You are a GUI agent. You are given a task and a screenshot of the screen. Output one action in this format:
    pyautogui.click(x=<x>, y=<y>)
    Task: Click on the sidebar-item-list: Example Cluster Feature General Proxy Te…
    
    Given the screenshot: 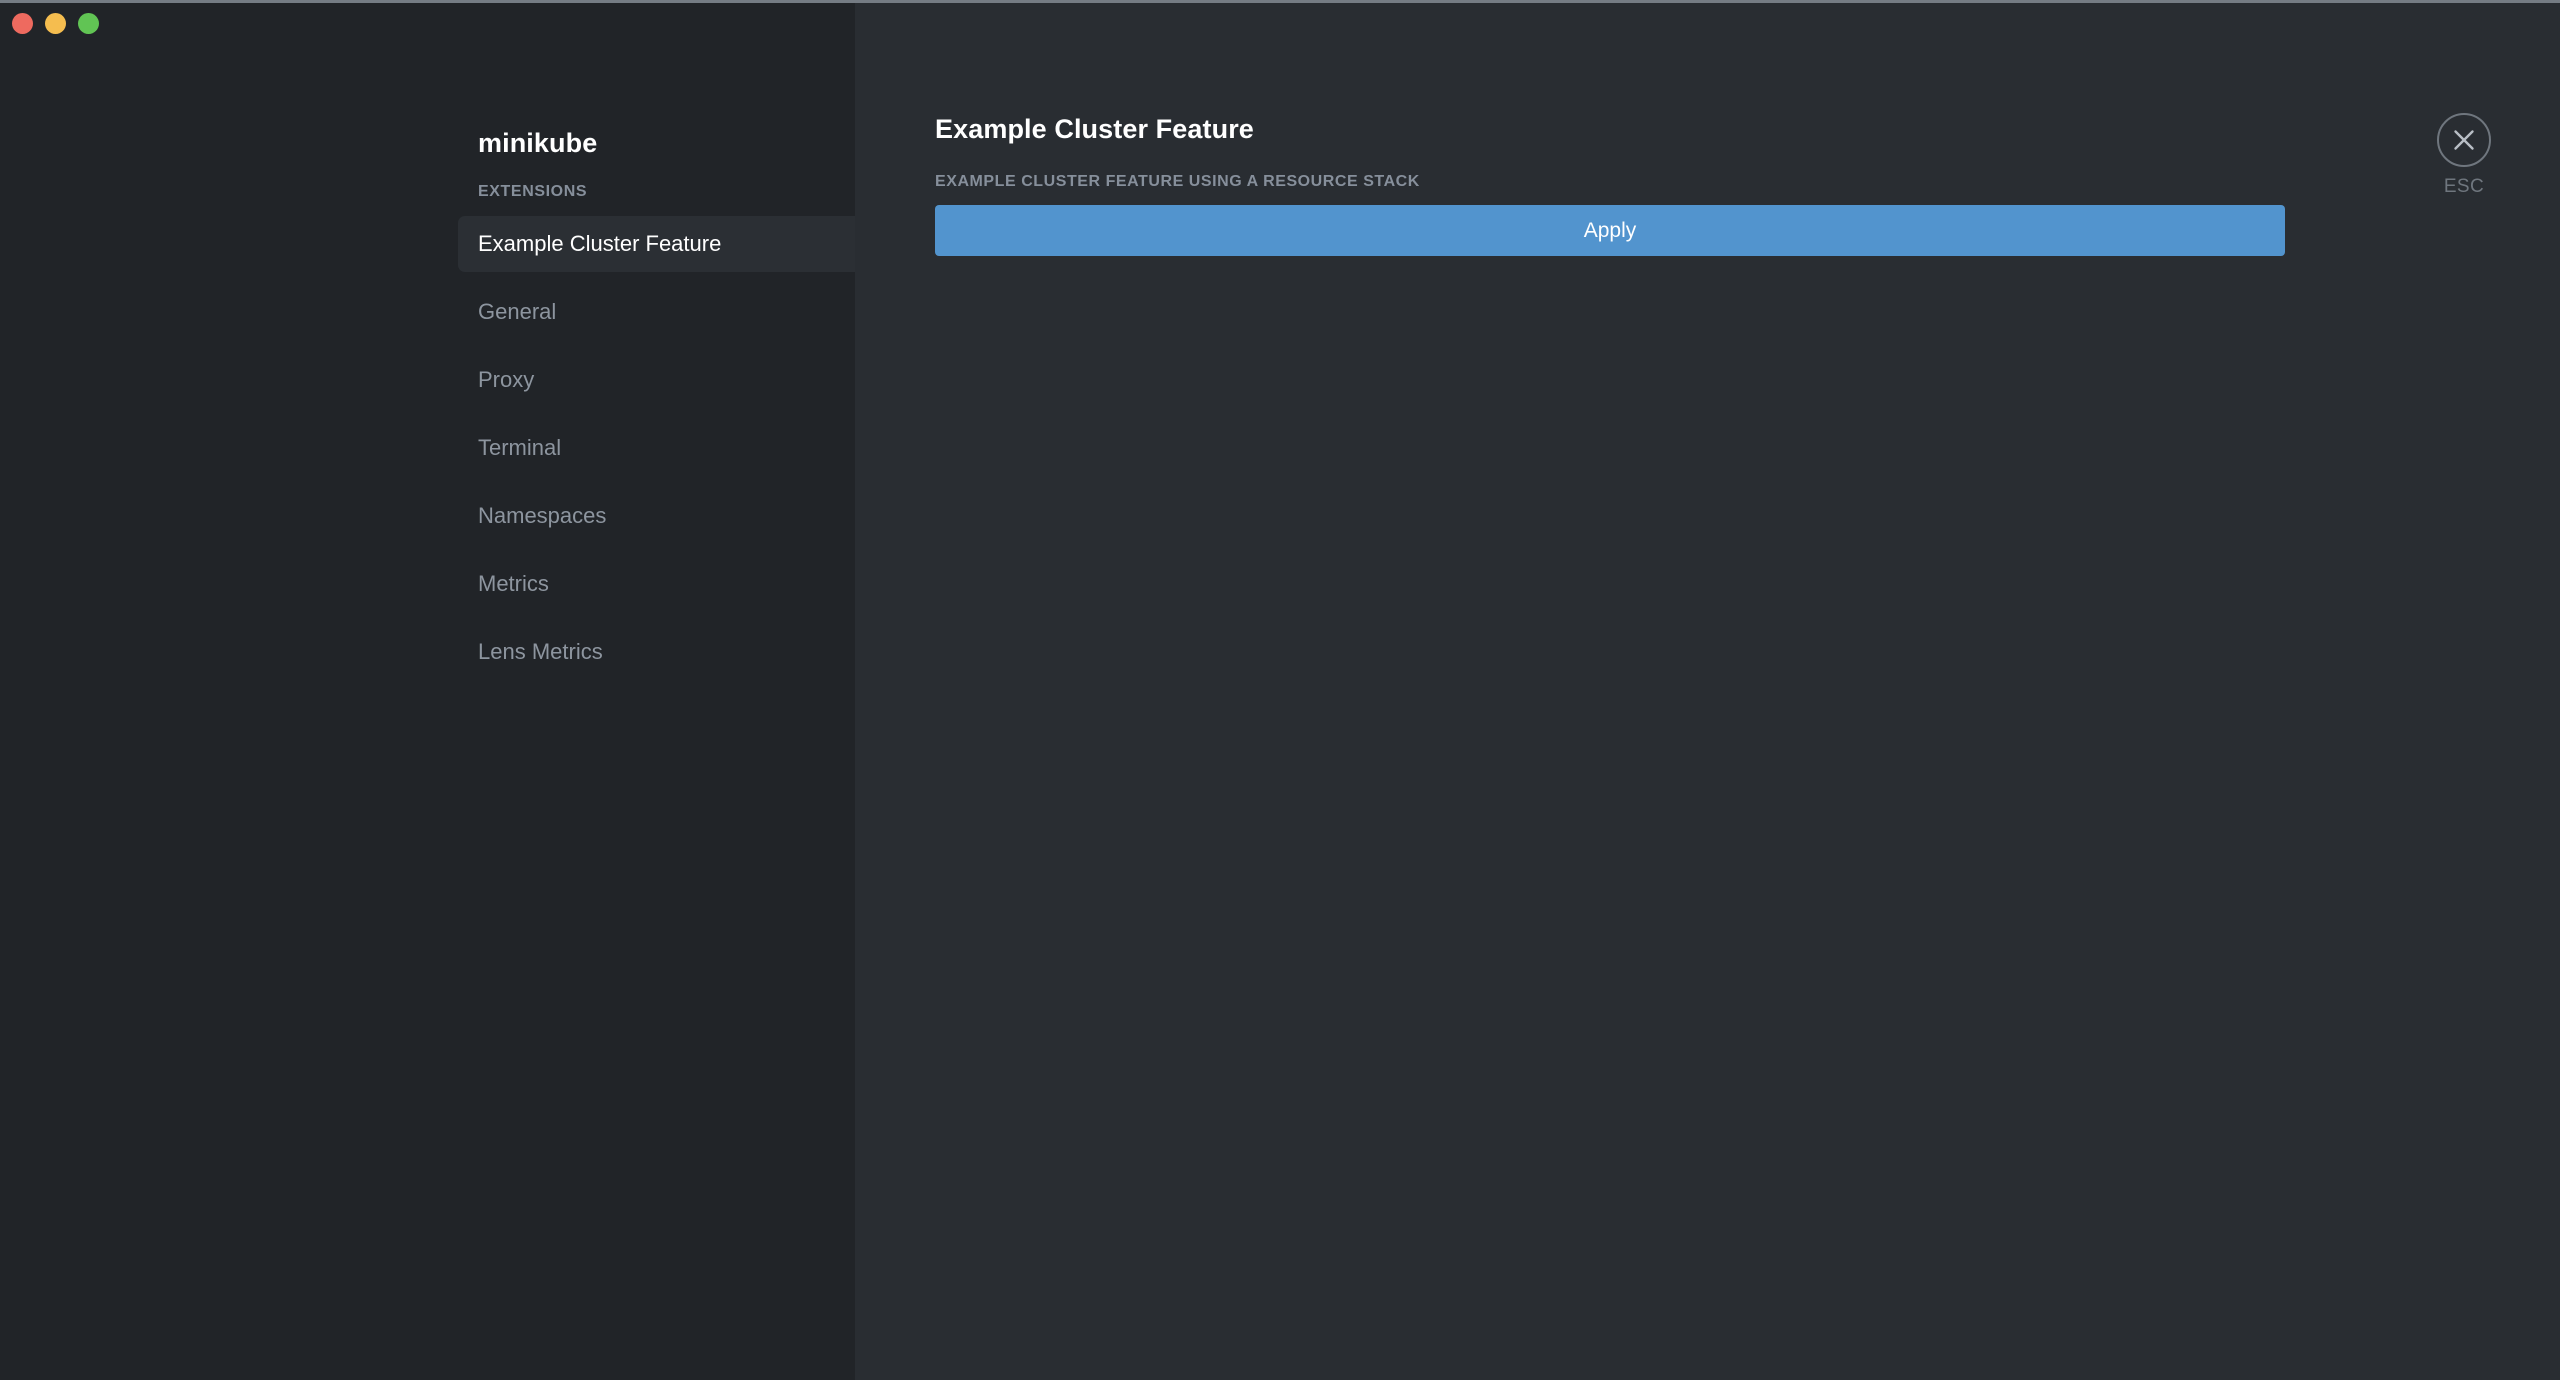 What is the action you would take?
    pyautogui.click(x=427, y=448)
    